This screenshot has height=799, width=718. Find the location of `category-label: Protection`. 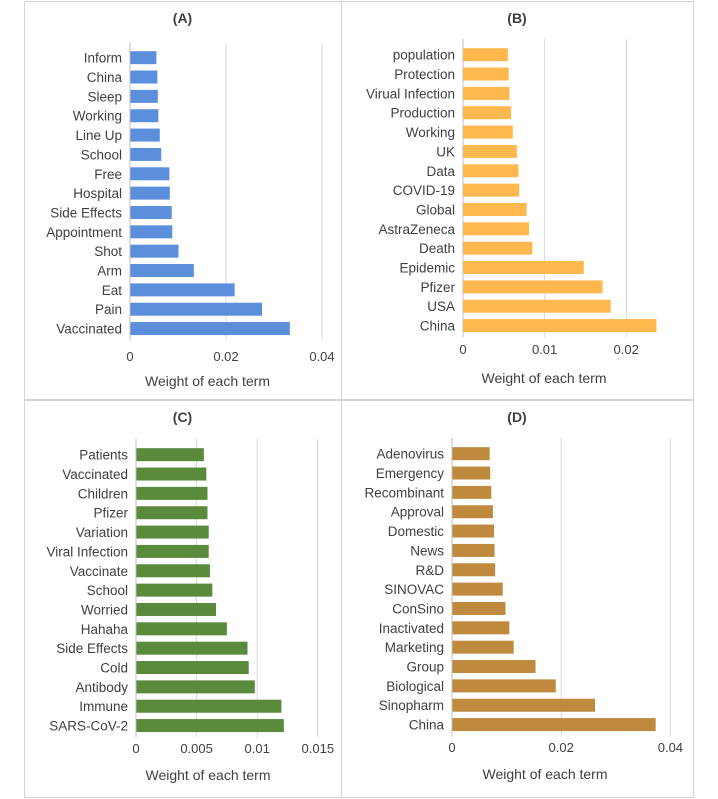

category-label: Protection is located at coordinates (424, 74).